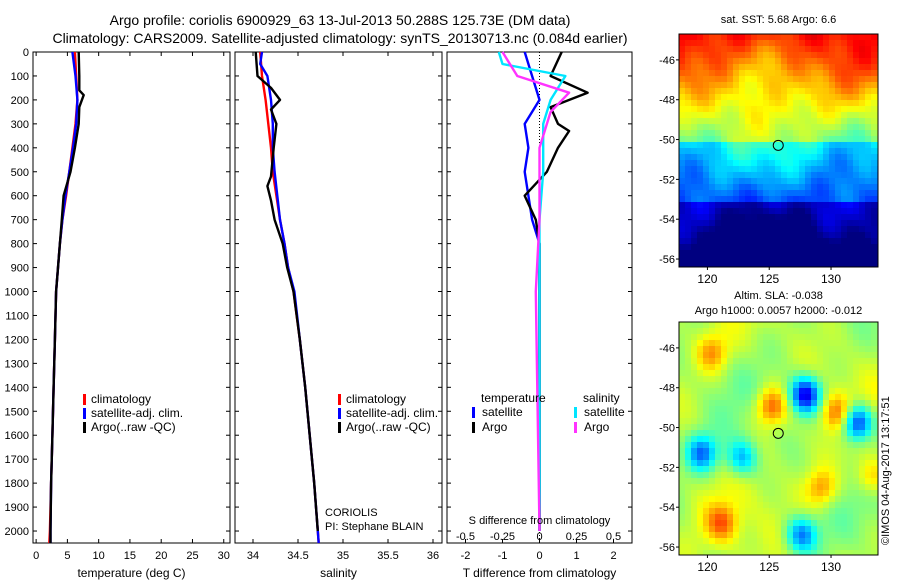 This screenshot has width=900, height=580. I want to click on top-tick-label: 0.25, so click(576, 537).